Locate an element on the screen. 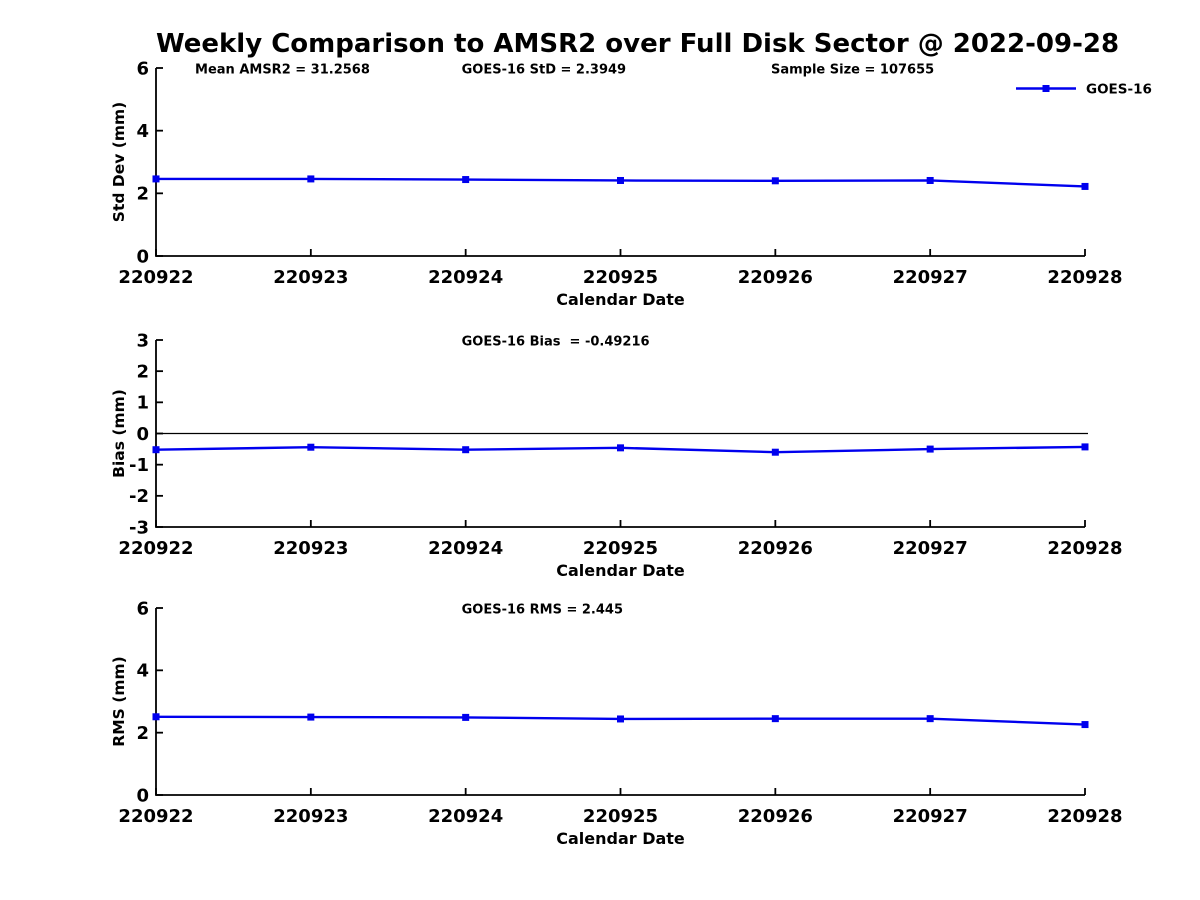 This screenshot has height=900, width=1200. y-axis-label-bias: Bias (mm) is located at coordinates (119, 433).